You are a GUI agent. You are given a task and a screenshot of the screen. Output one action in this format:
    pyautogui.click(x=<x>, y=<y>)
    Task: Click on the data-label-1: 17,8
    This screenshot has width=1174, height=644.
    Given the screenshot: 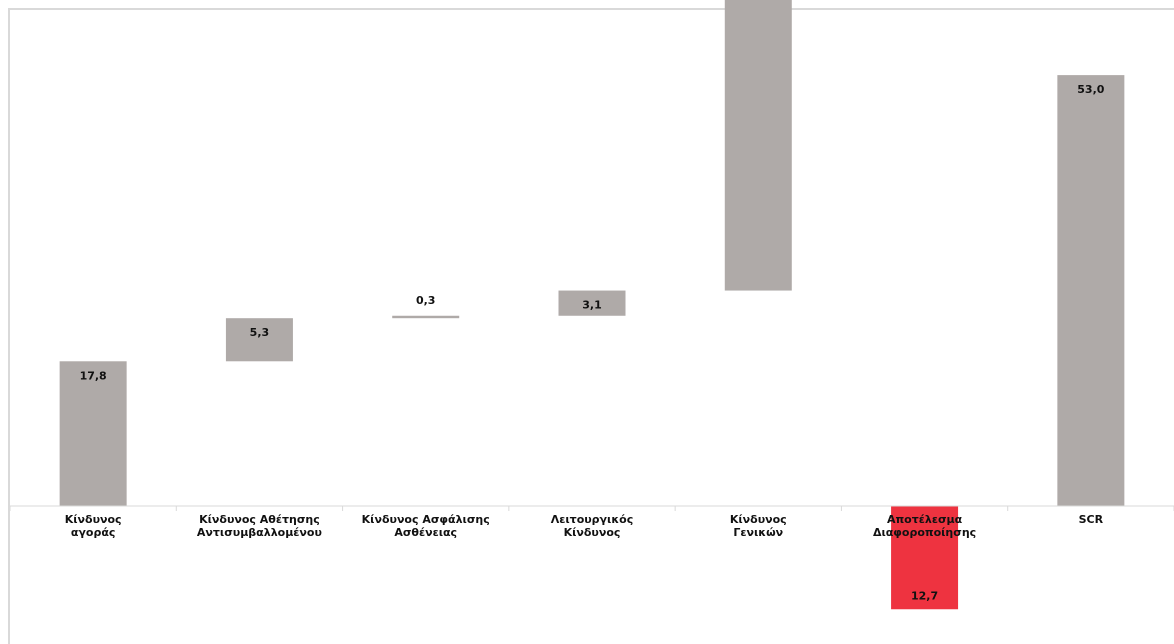 What is the action you would take?
    pyautogui.click(x=93, y=375)
    